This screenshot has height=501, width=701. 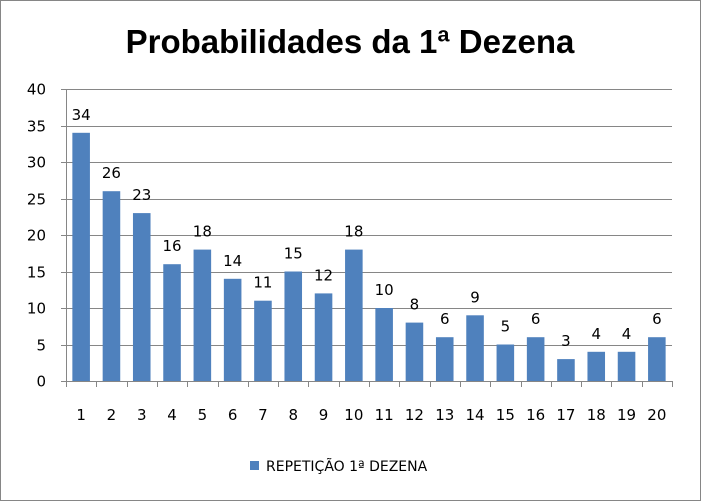 I want to click on y-tick-label: 5, so click(x=41, y=346).